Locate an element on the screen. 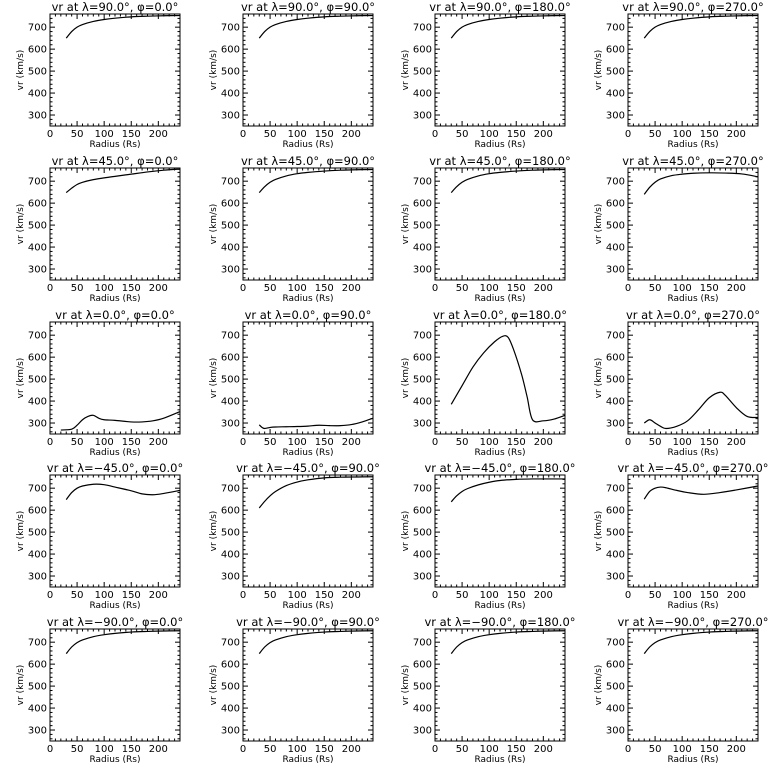  panel-5-y-tick-label: 400 is located at coordinates (37, 248).